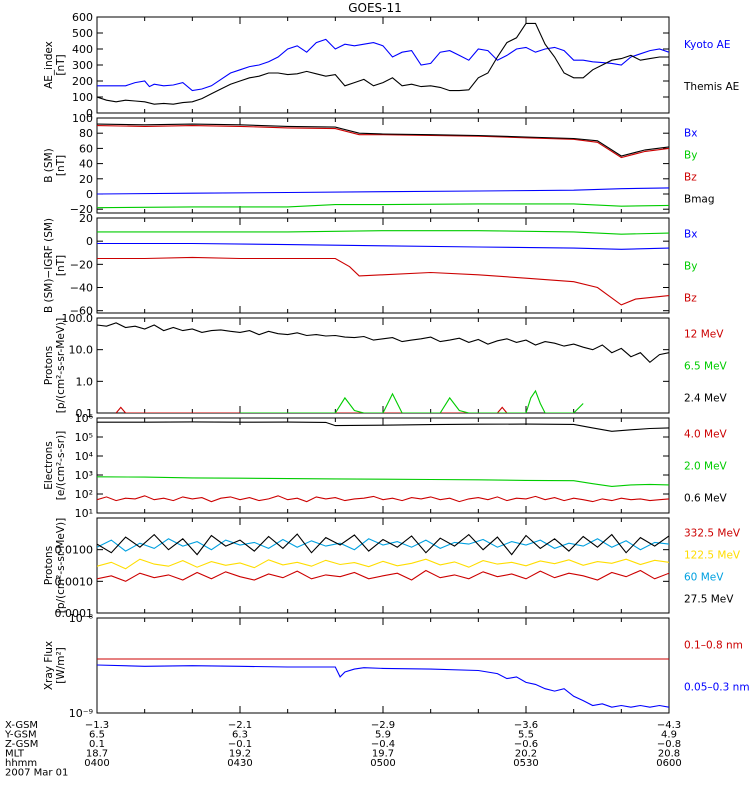  I want to click on y-axis-label: AE_index, so click(49, 65).